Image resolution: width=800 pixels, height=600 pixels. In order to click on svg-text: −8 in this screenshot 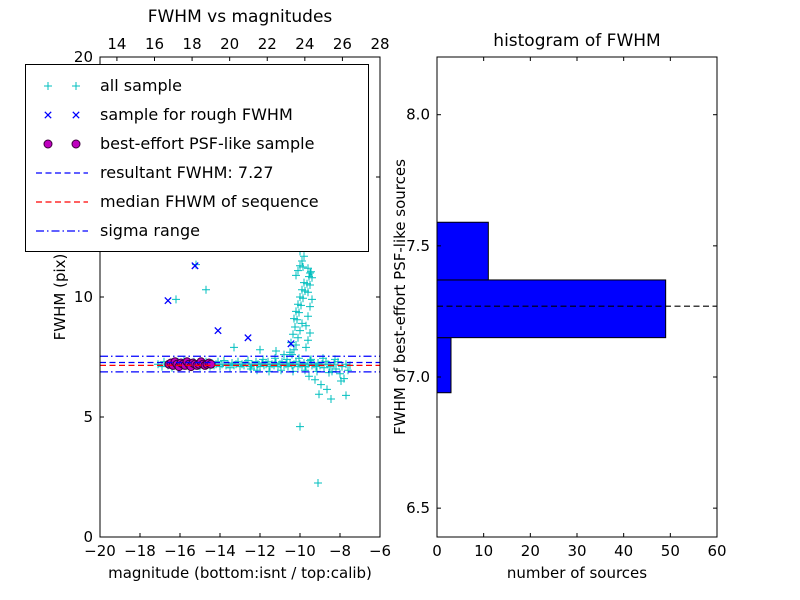, I will do `click(340, 551)`.